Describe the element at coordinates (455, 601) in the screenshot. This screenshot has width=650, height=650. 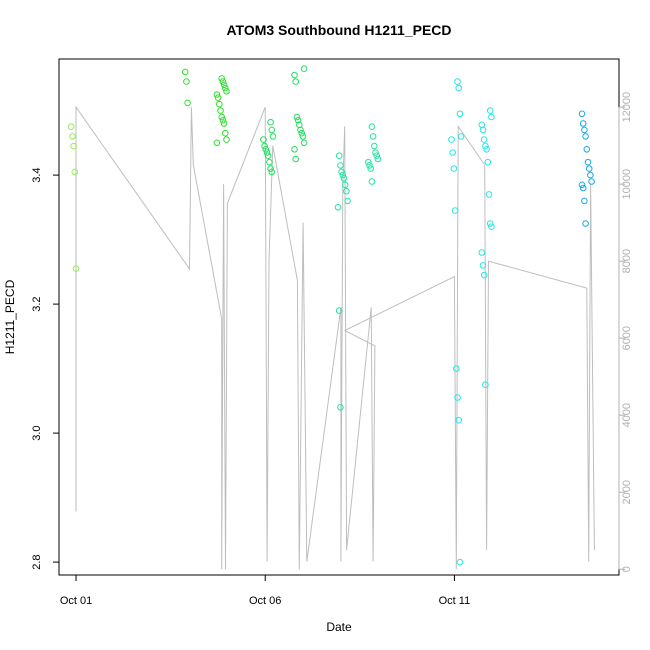
I see `x-tick-label: Oct 11` at that location.